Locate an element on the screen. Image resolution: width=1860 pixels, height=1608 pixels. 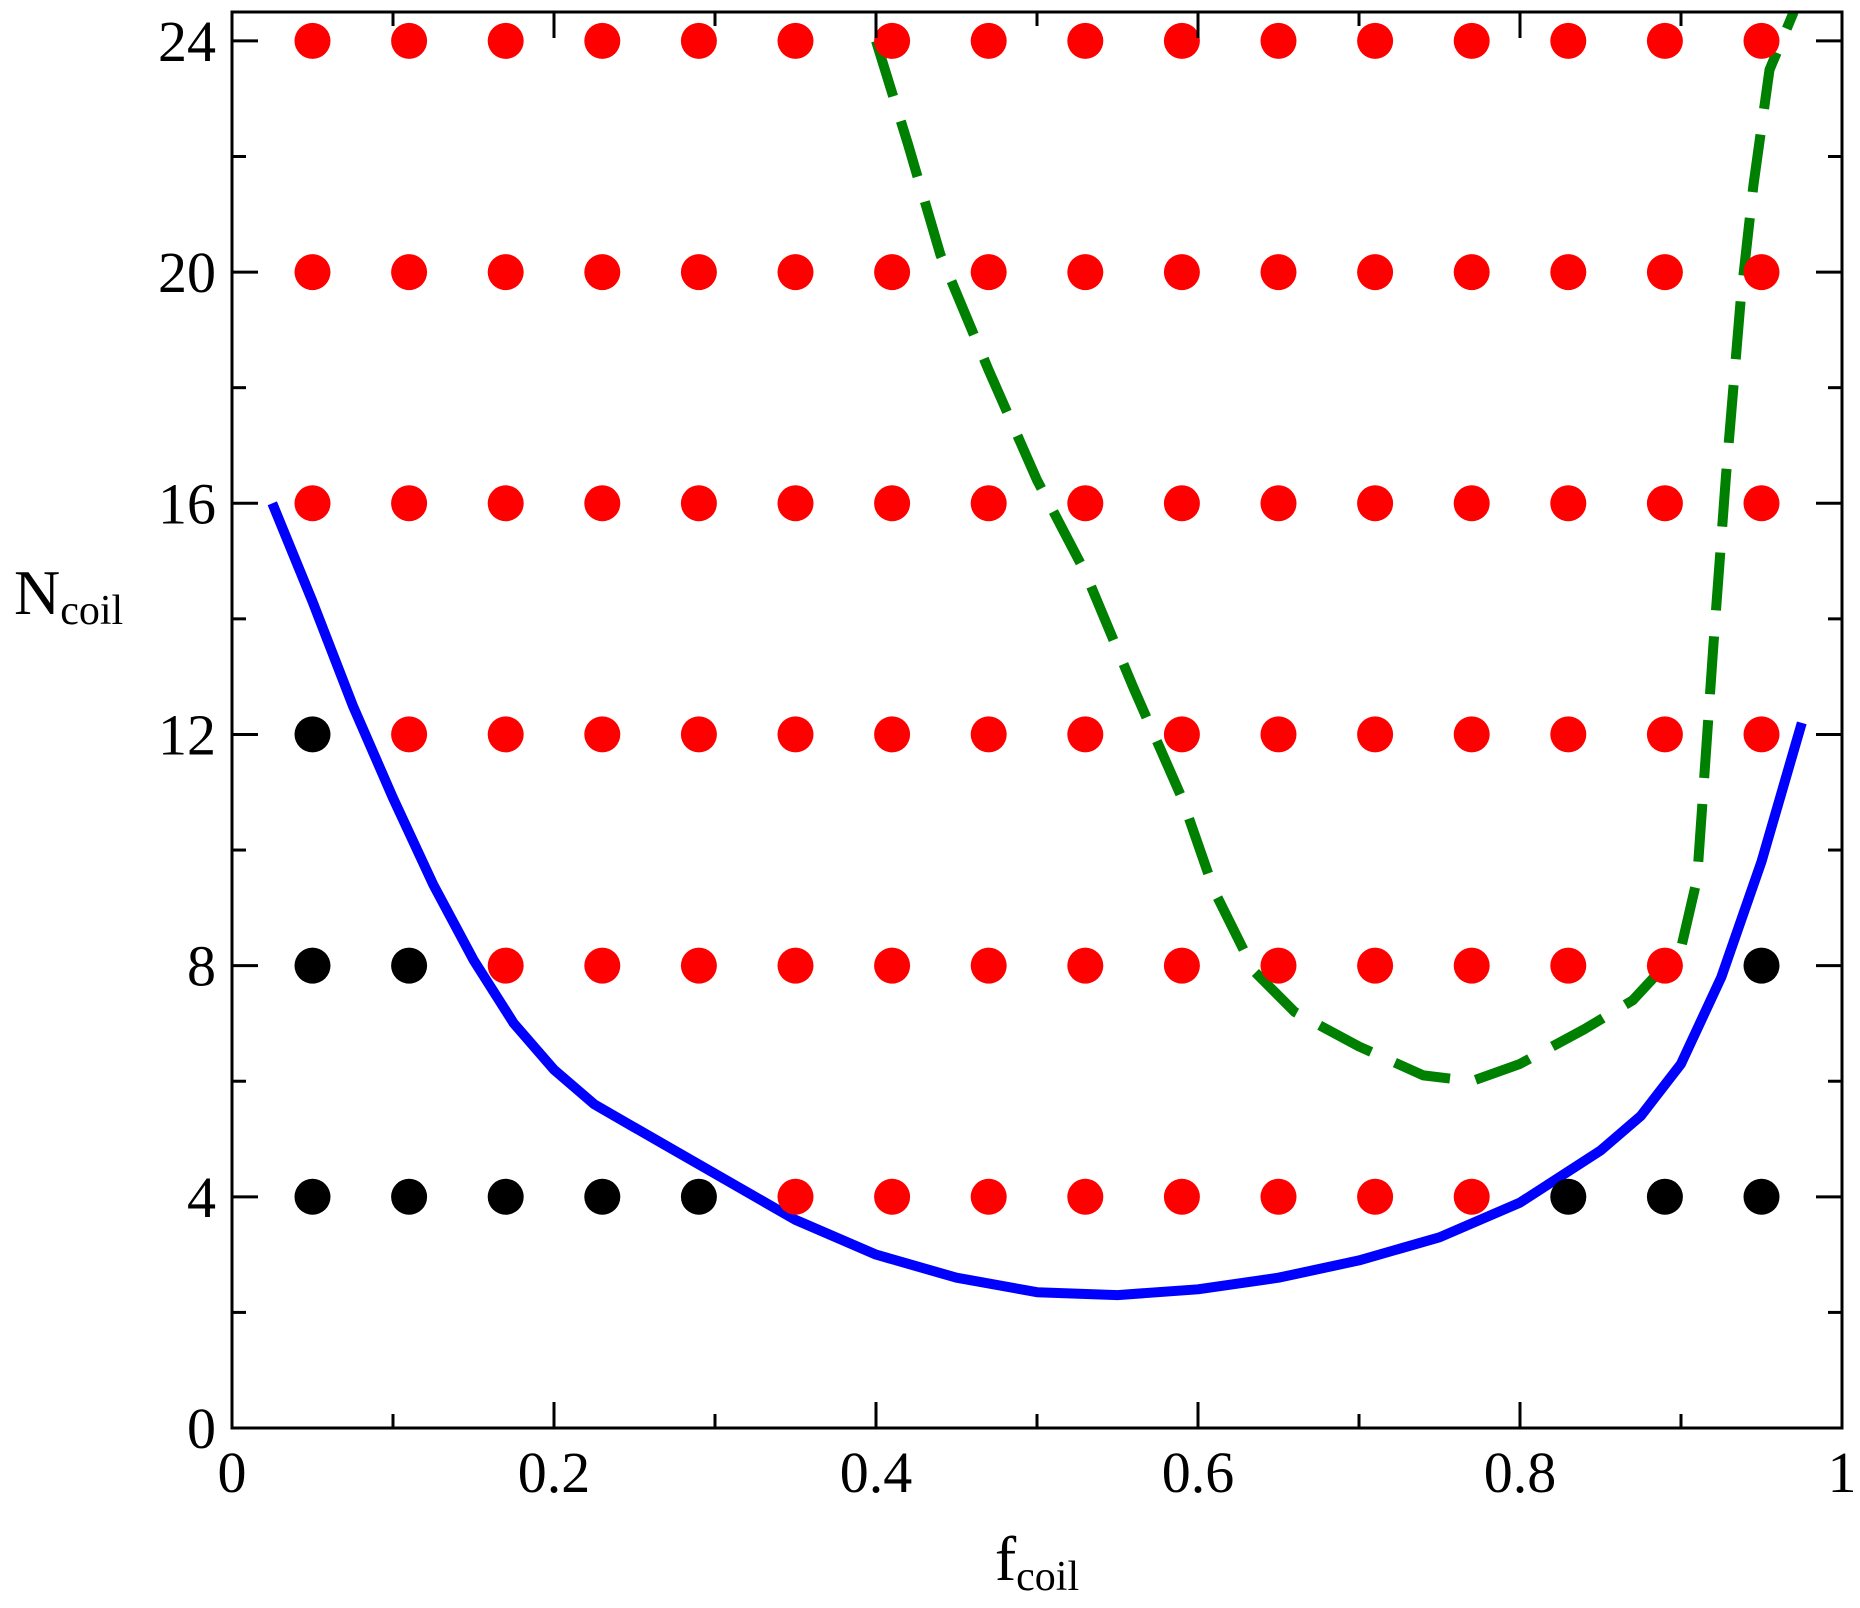
y-tick-label: 16 is located at coordinates (187, 503).